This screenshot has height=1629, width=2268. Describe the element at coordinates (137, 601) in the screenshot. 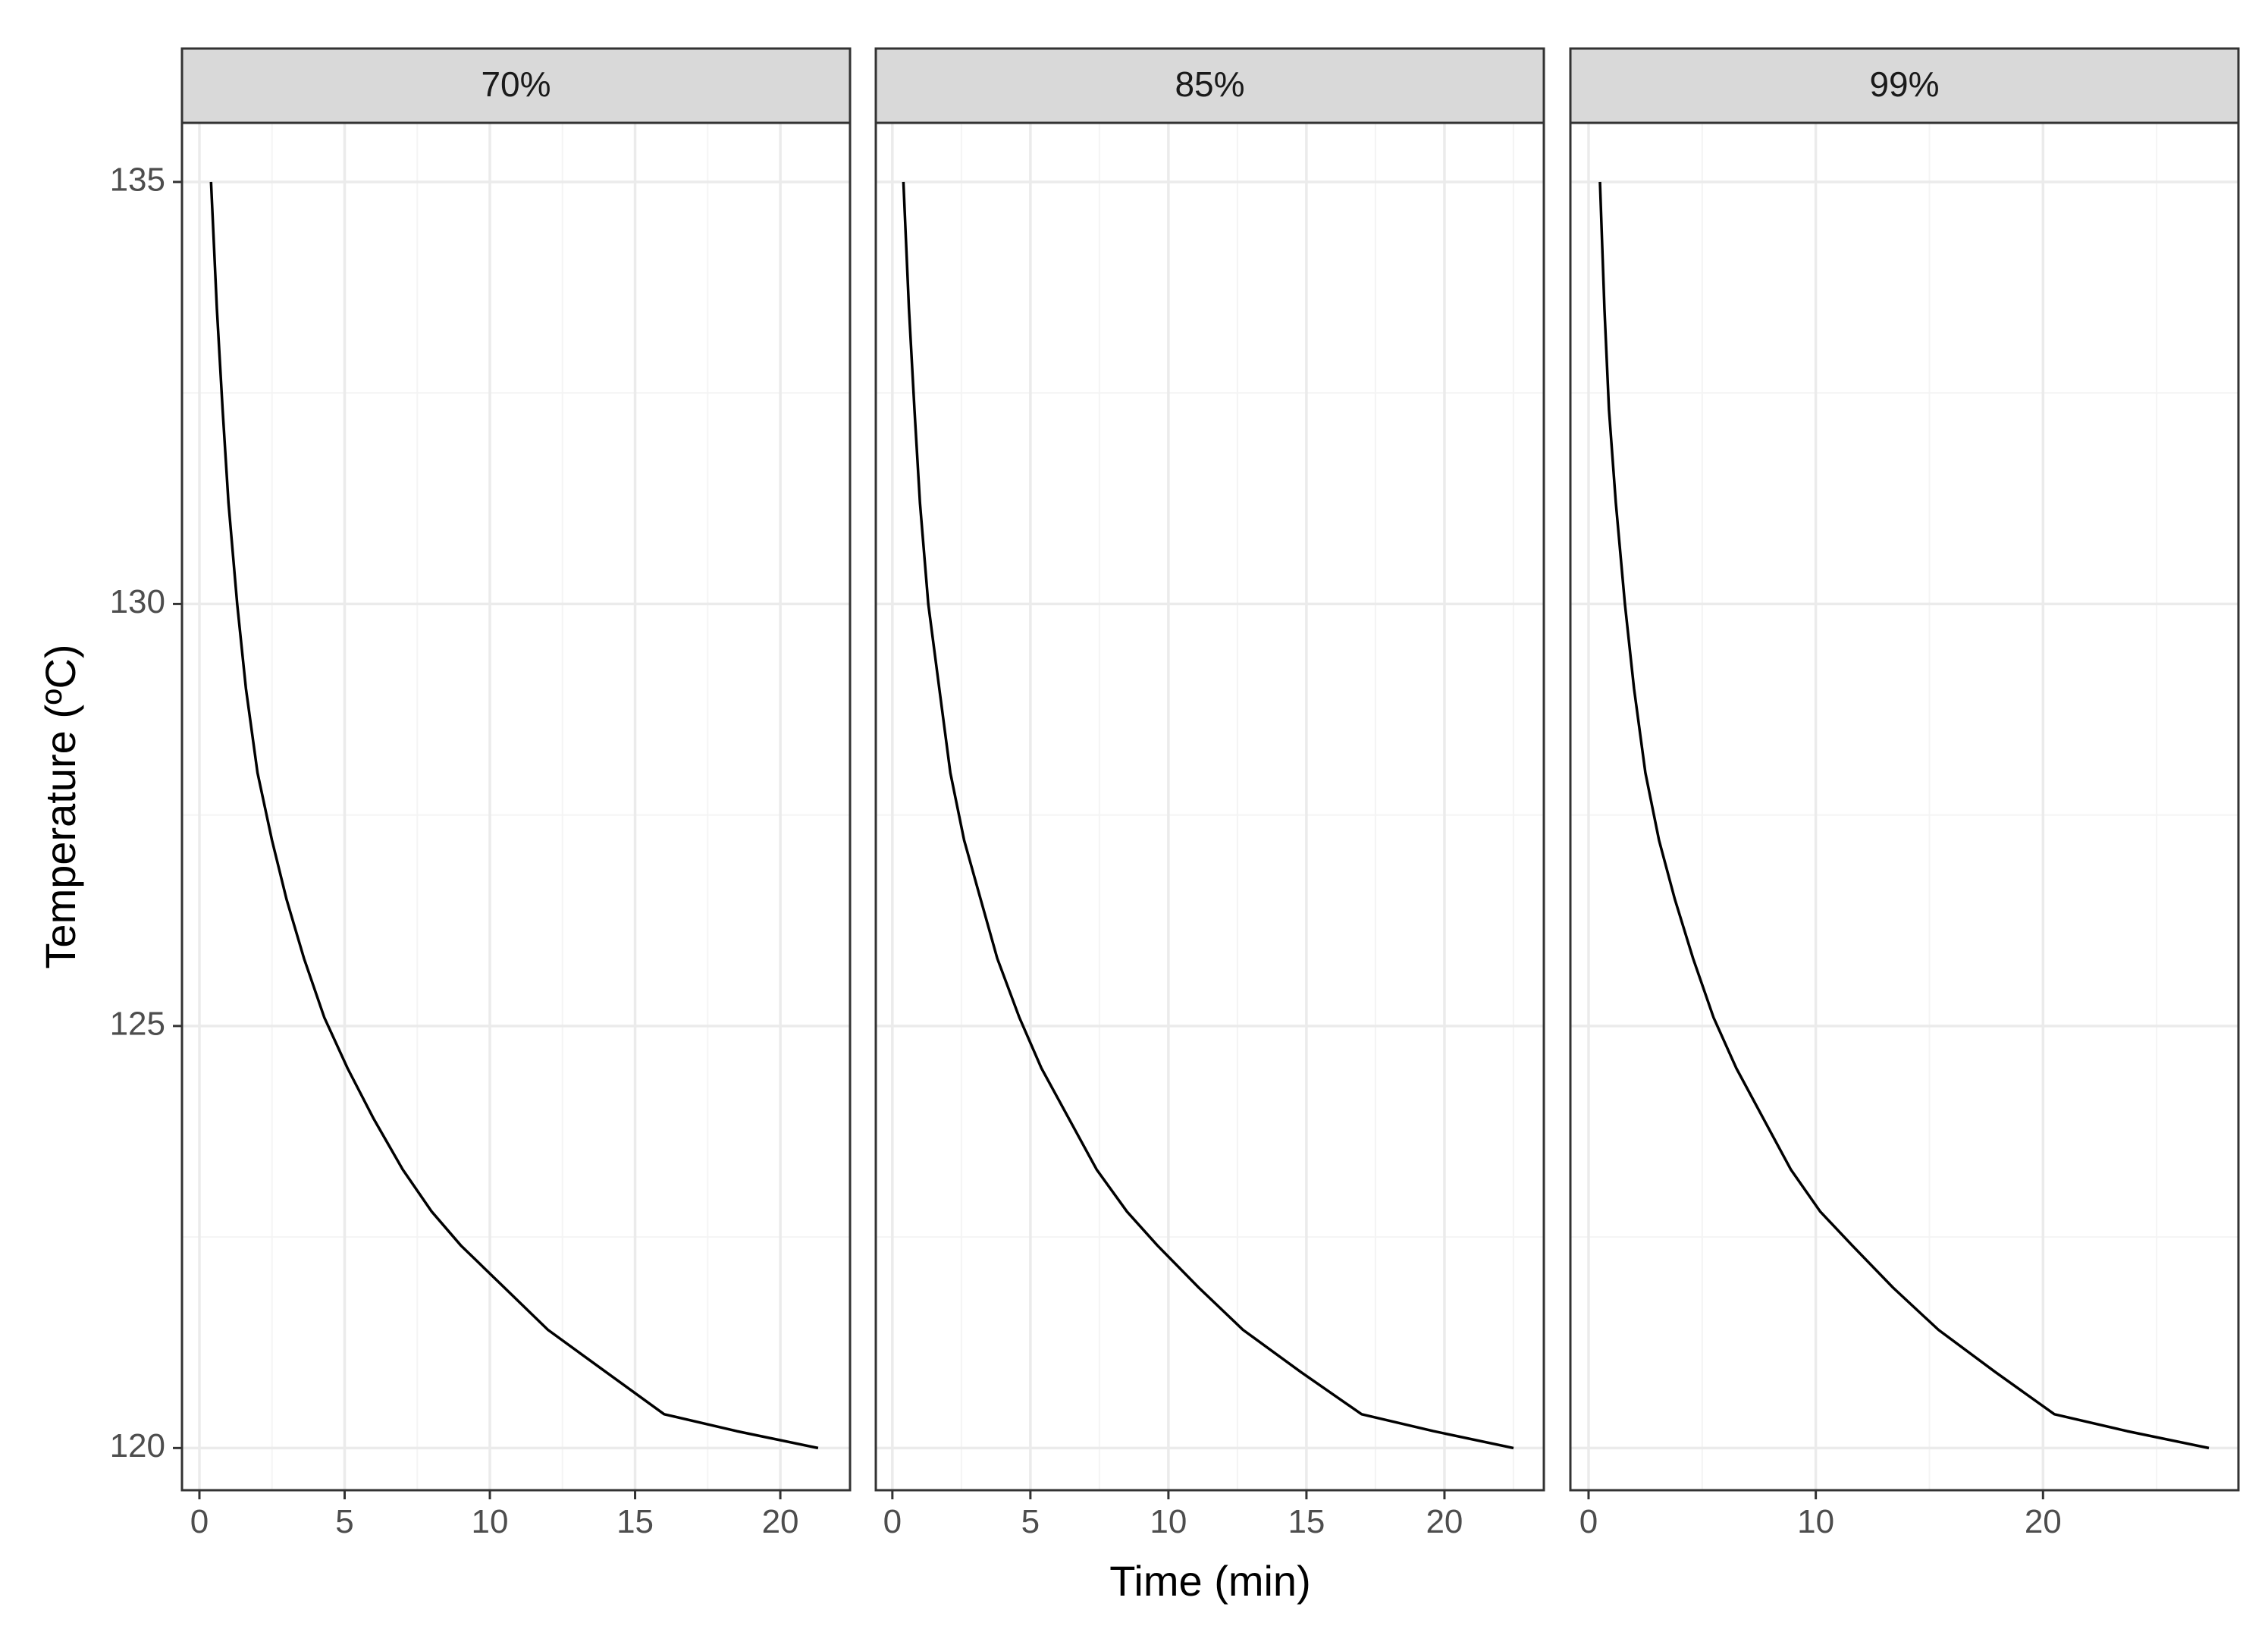

I see `y-tick-label: 130` at that location.